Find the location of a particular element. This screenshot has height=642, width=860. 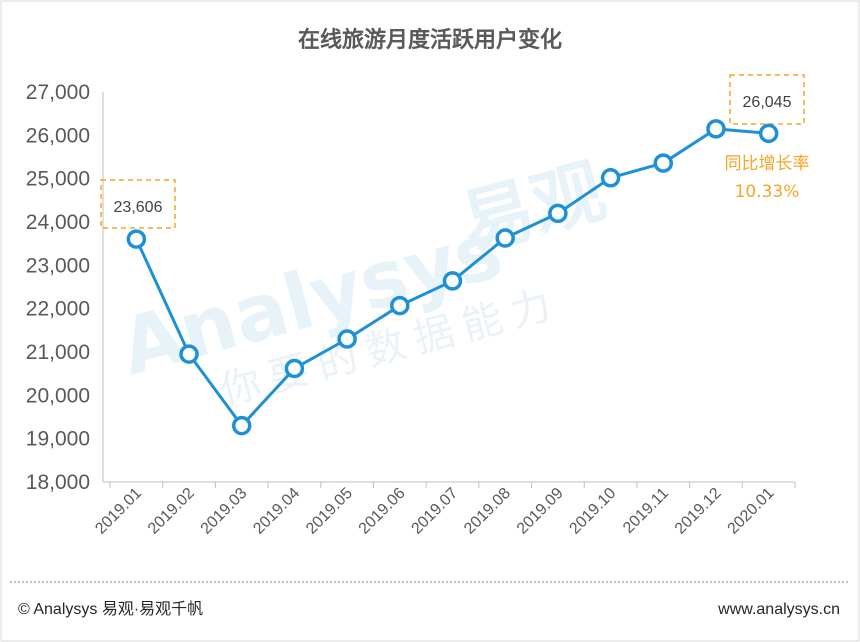

yoy-label: 同比增长率 is located at coordinates (767, 164).